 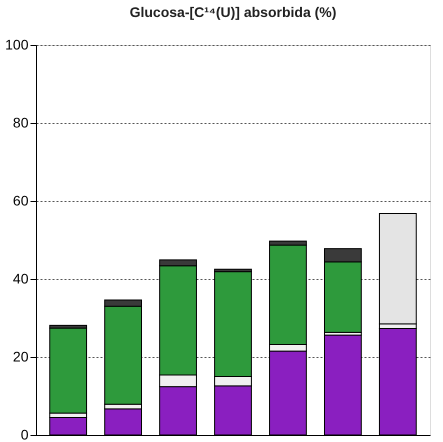 I want to click on y-tick-label: 40, so click(x=20, y=278).